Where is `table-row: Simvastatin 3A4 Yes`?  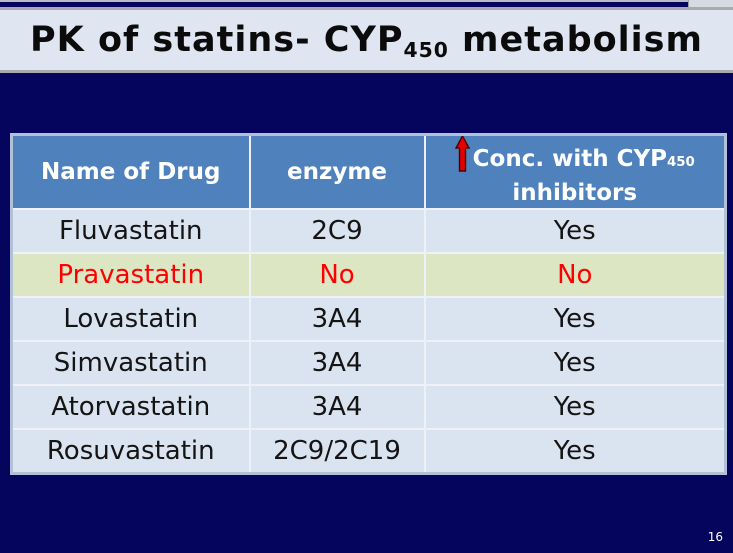 table-row: Simvastatin 3A4 Yes is located at coordinates (368, 362).